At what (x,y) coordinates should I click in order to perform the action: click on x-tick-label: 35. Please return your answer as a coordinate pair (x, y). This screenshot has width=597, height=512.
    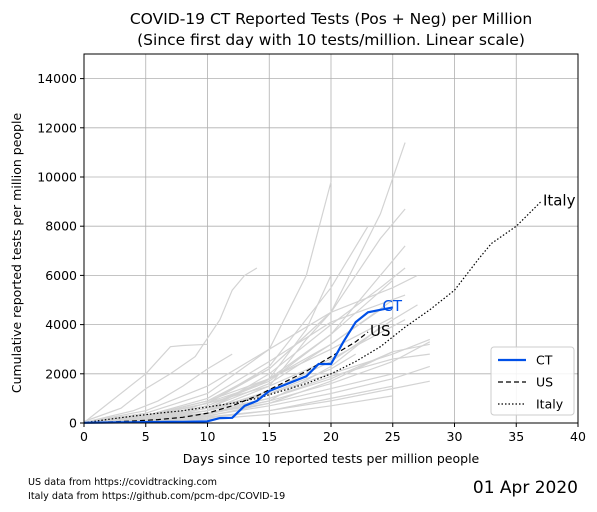
    Looking at the image, I should click on (516, 436).